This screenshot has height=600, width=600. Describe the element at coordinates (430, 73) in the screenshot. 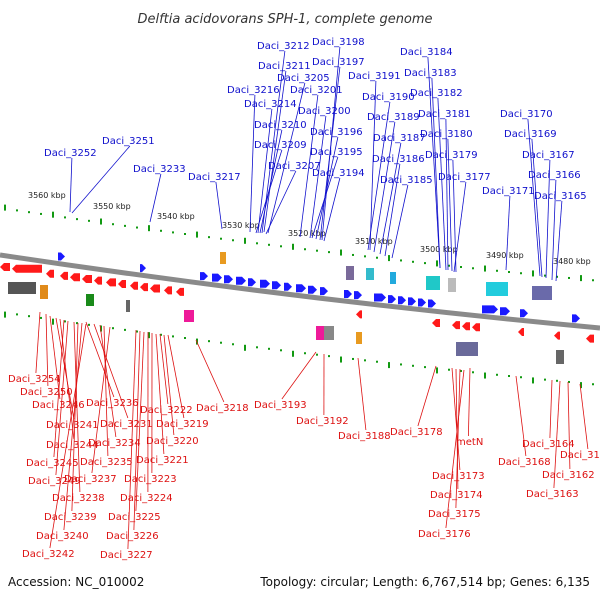

I see `forward-gene-label: Daci_3183` at that location.